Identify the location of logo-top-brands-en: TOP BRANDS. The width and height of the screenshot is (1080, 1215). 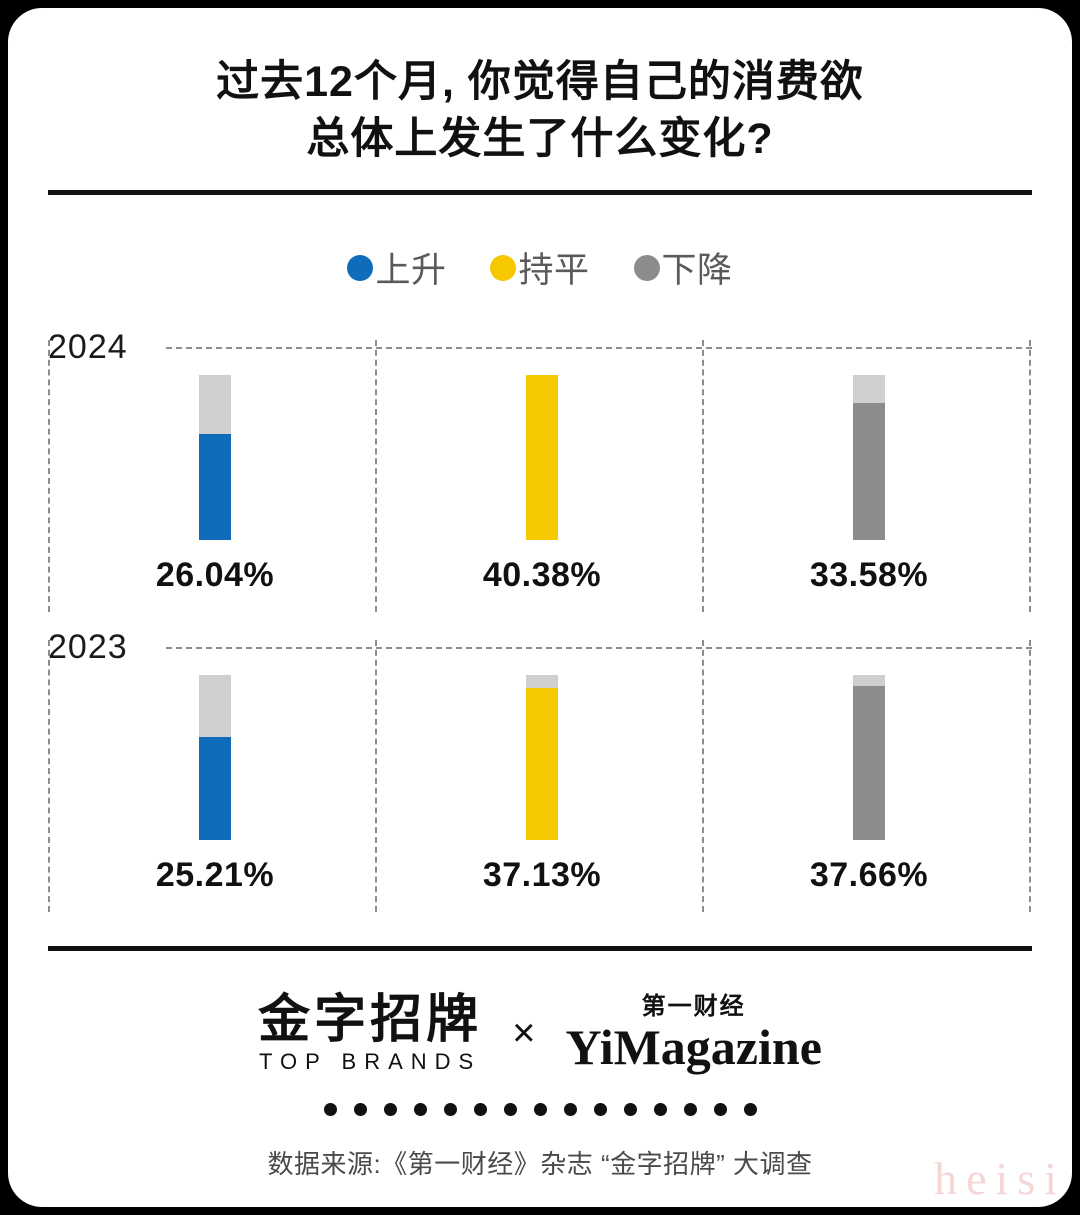
(370, 1061).